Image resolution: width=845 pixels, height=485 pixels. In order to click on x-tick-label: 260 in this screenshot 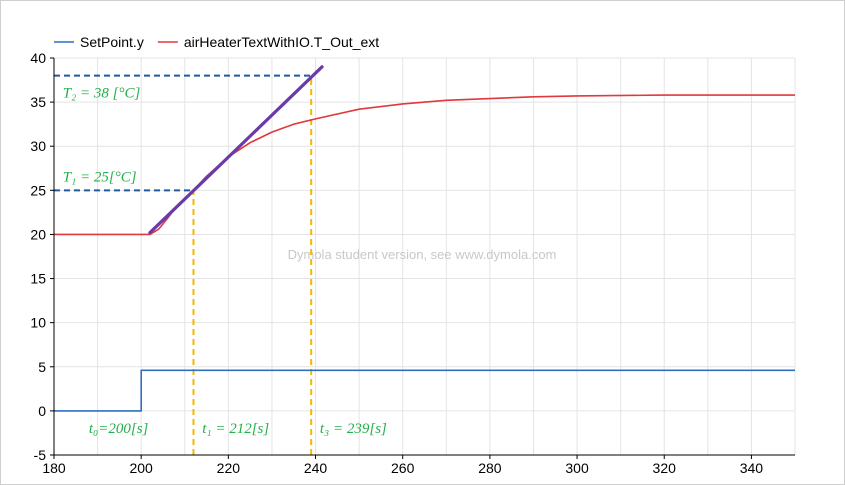, I will do `click(403, 468)`.